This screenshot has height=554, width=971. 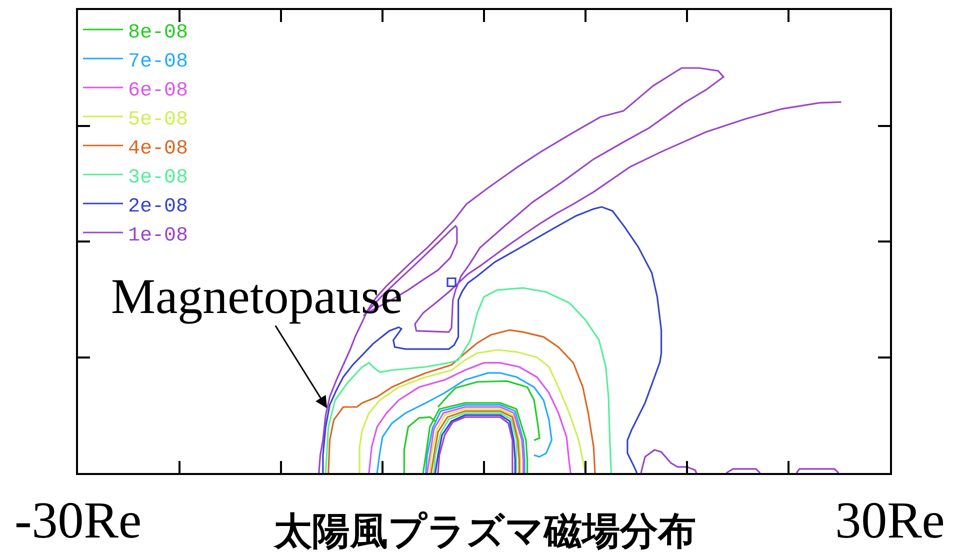 What do you see at coordinates (158, 148) in the screenshot?
I see `legend-label: 4e-08` at bounding box center [158, 148].